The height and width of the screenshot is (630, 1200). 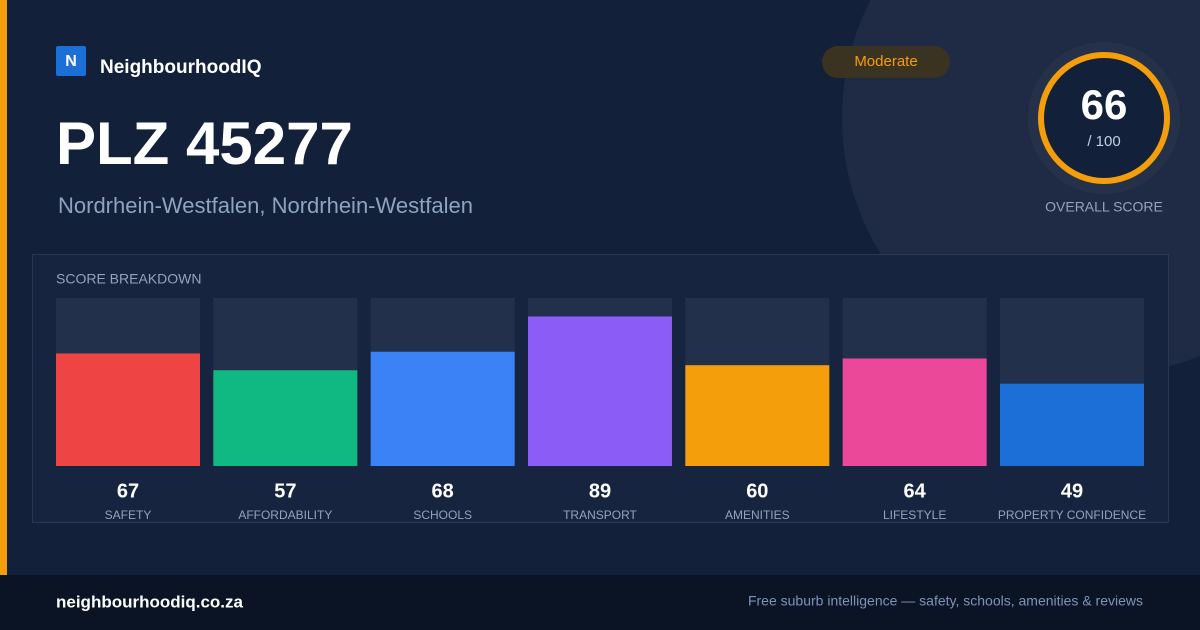 What do you see at coordinates (1104, 207) in the screenshot?
I see `score-label: OVERALL SCORE` at bounding box center [1104, 207].